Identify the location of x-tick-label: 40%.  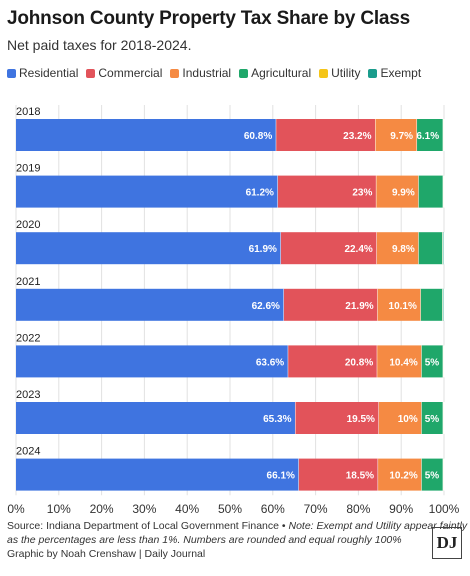
(187, 508).